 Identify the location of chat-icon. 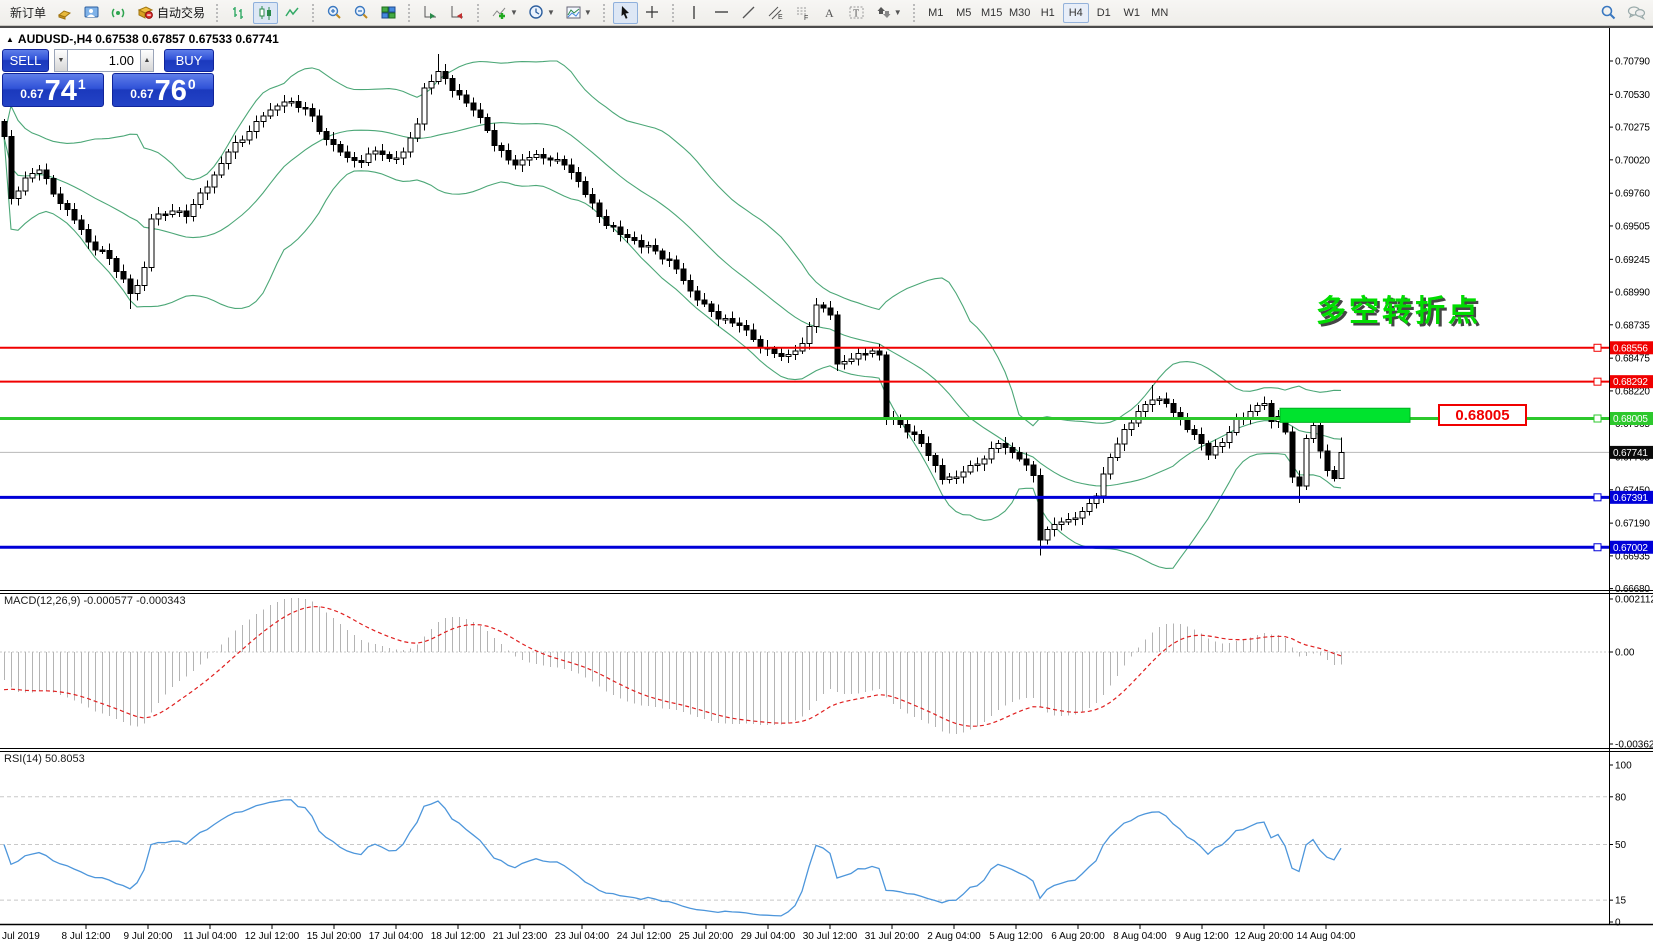
(1636, 13).